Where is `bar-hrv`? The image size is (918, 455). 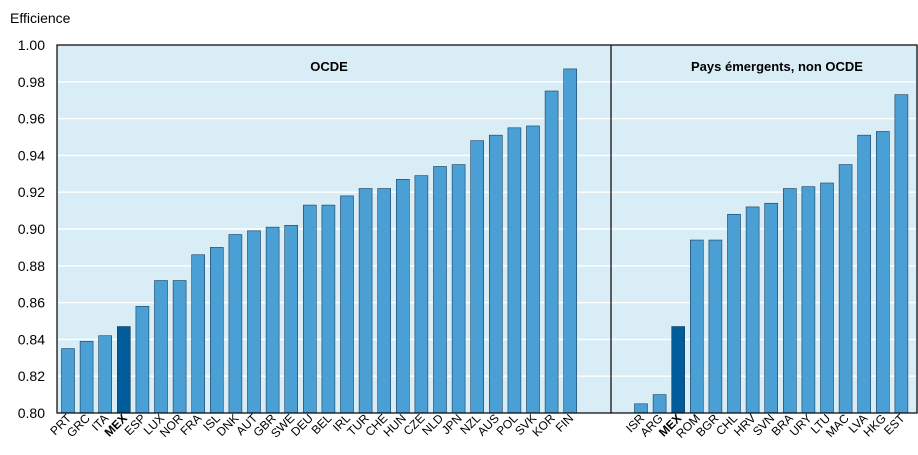 bar-hrv is located at coordinates (752, 310).